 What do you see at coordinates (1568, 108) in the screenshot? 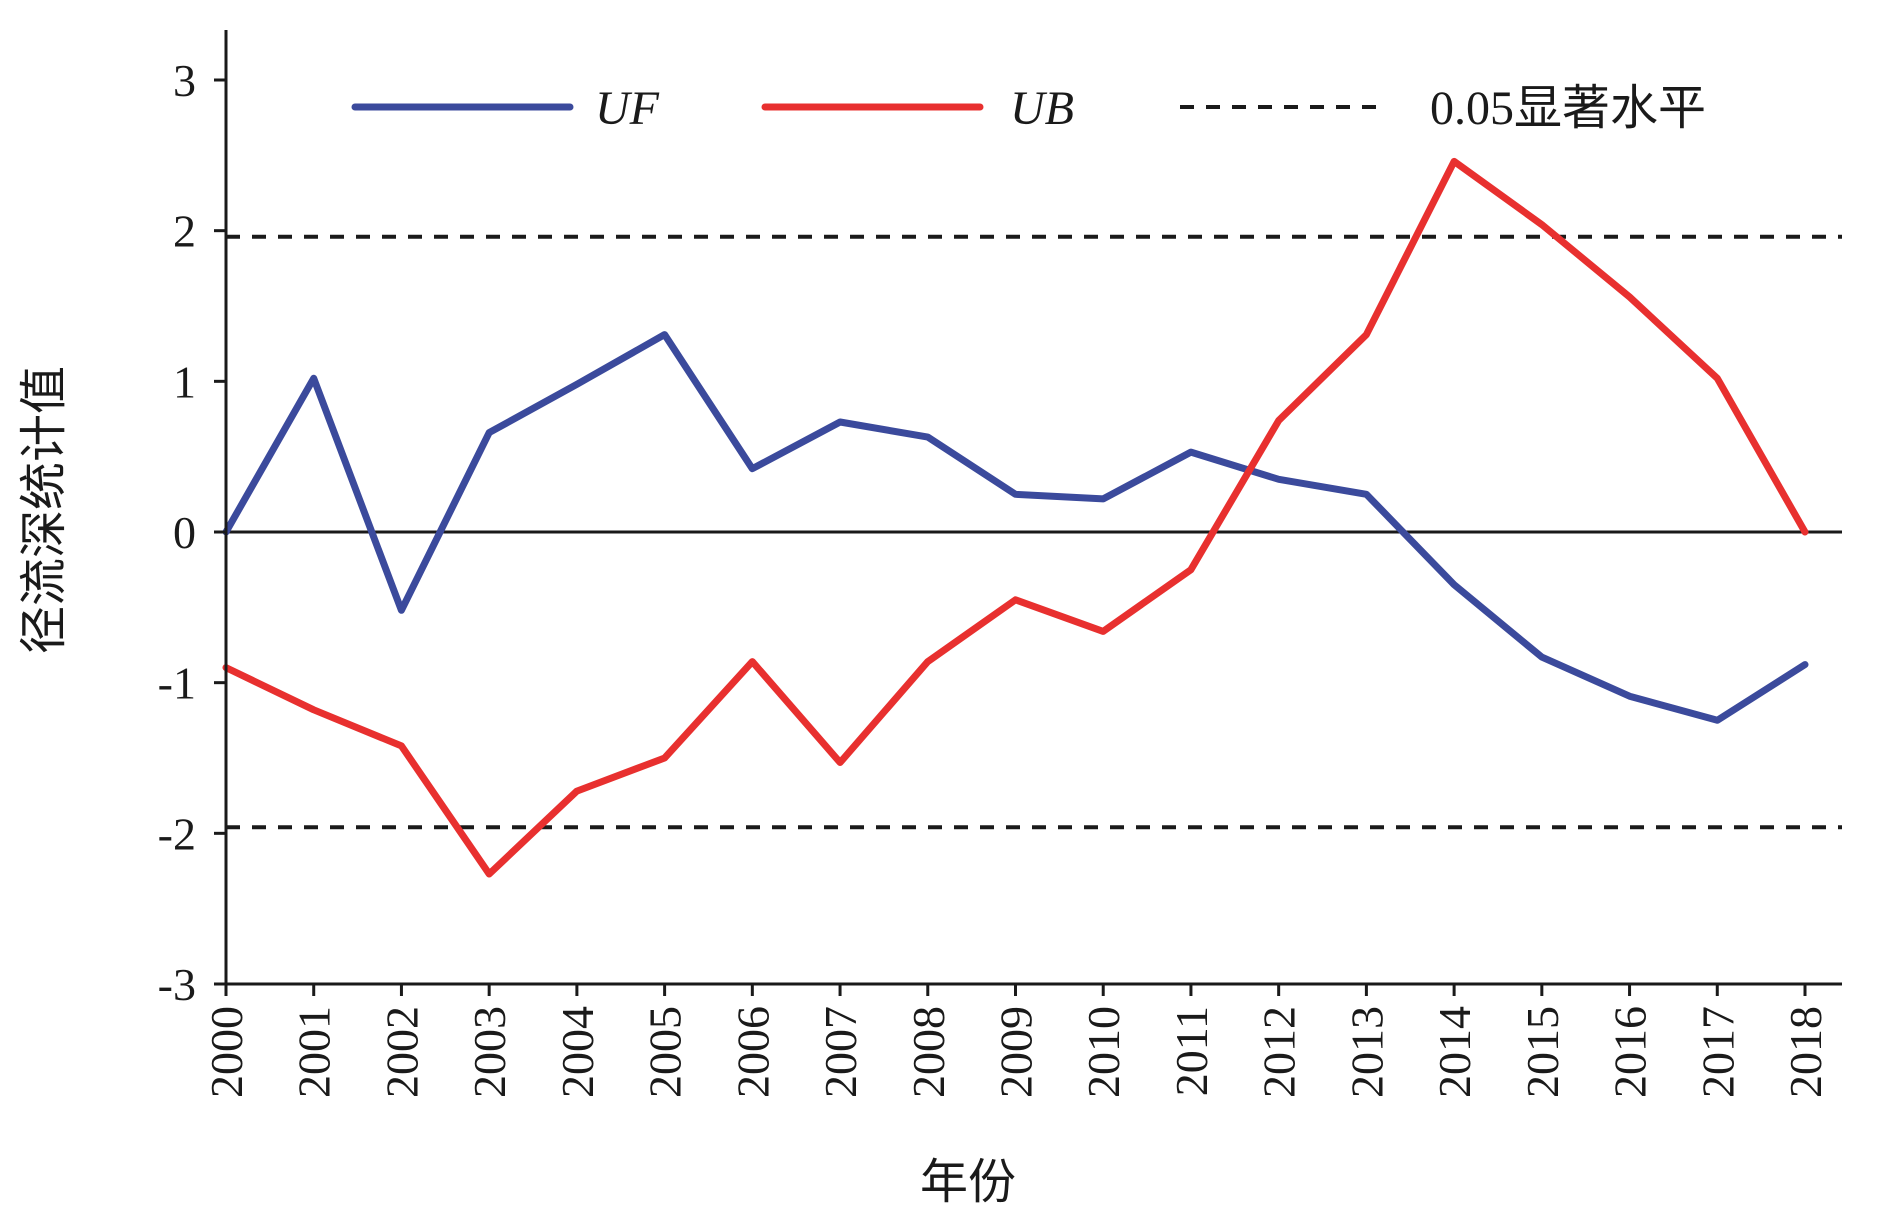
I see `legend-sig-label: 0.05显著水平` at bounding box center [1568, 108].